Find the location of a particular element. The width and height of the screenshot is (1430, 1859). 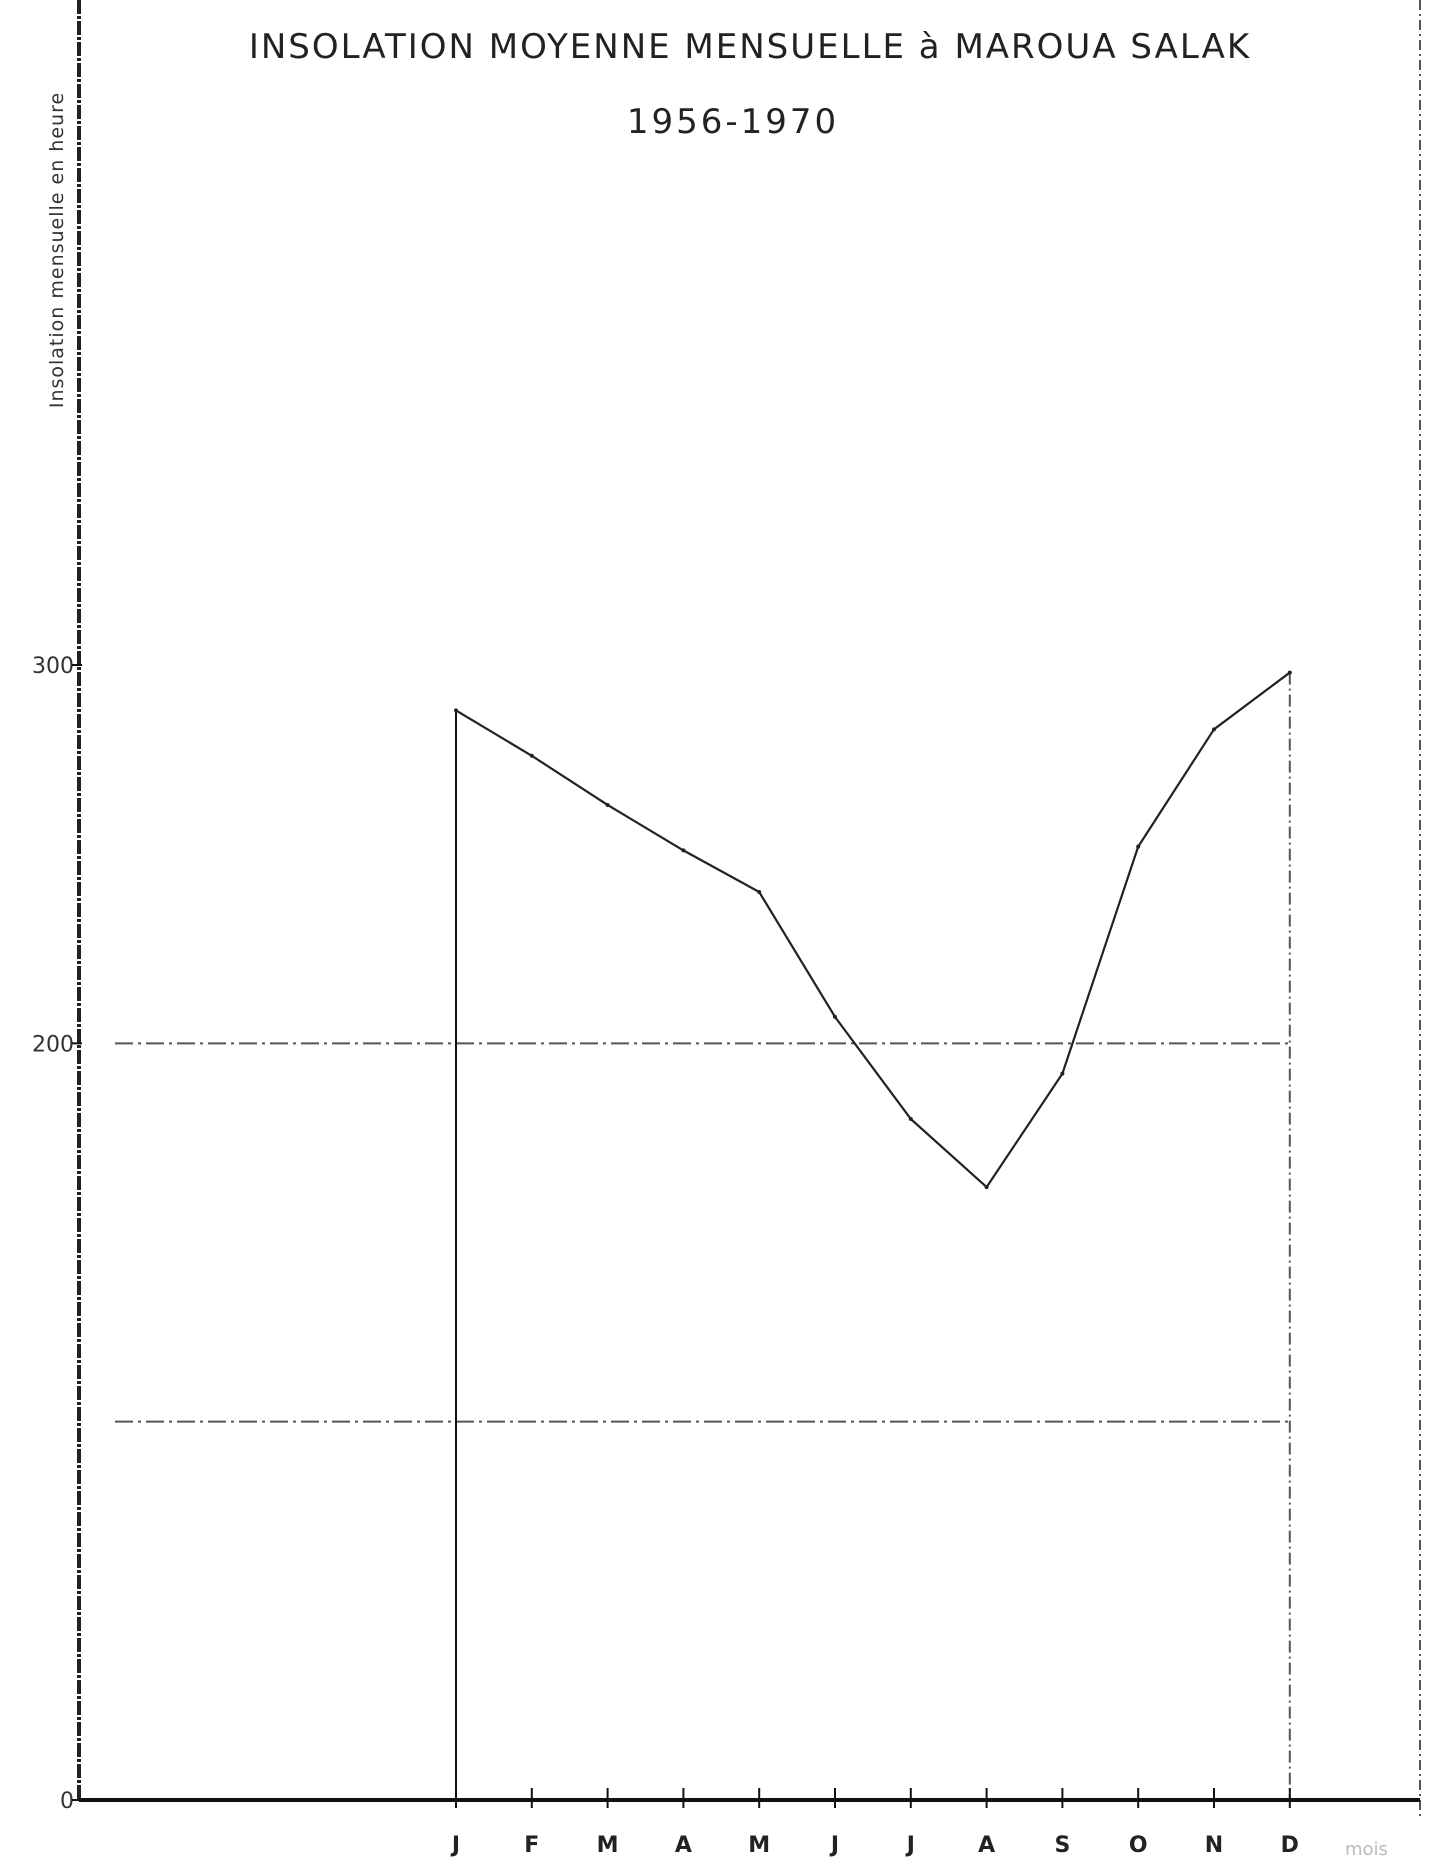

x-tick-label-7: J is located at coordinates (910, 1845).